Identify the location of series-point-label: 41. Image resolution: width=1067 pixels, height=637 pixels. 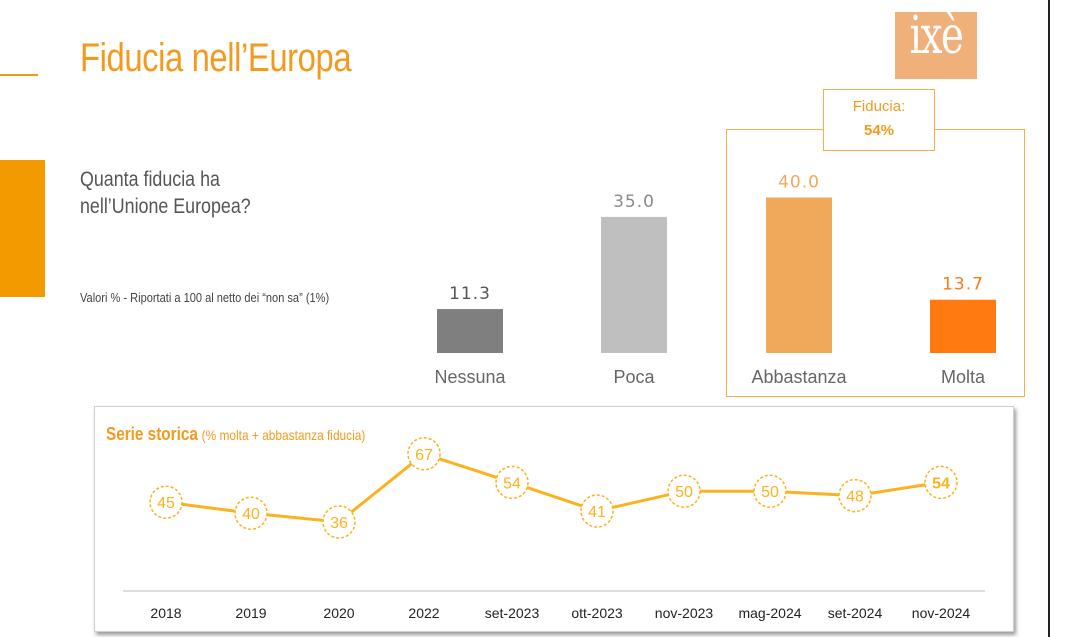
(597, 512).